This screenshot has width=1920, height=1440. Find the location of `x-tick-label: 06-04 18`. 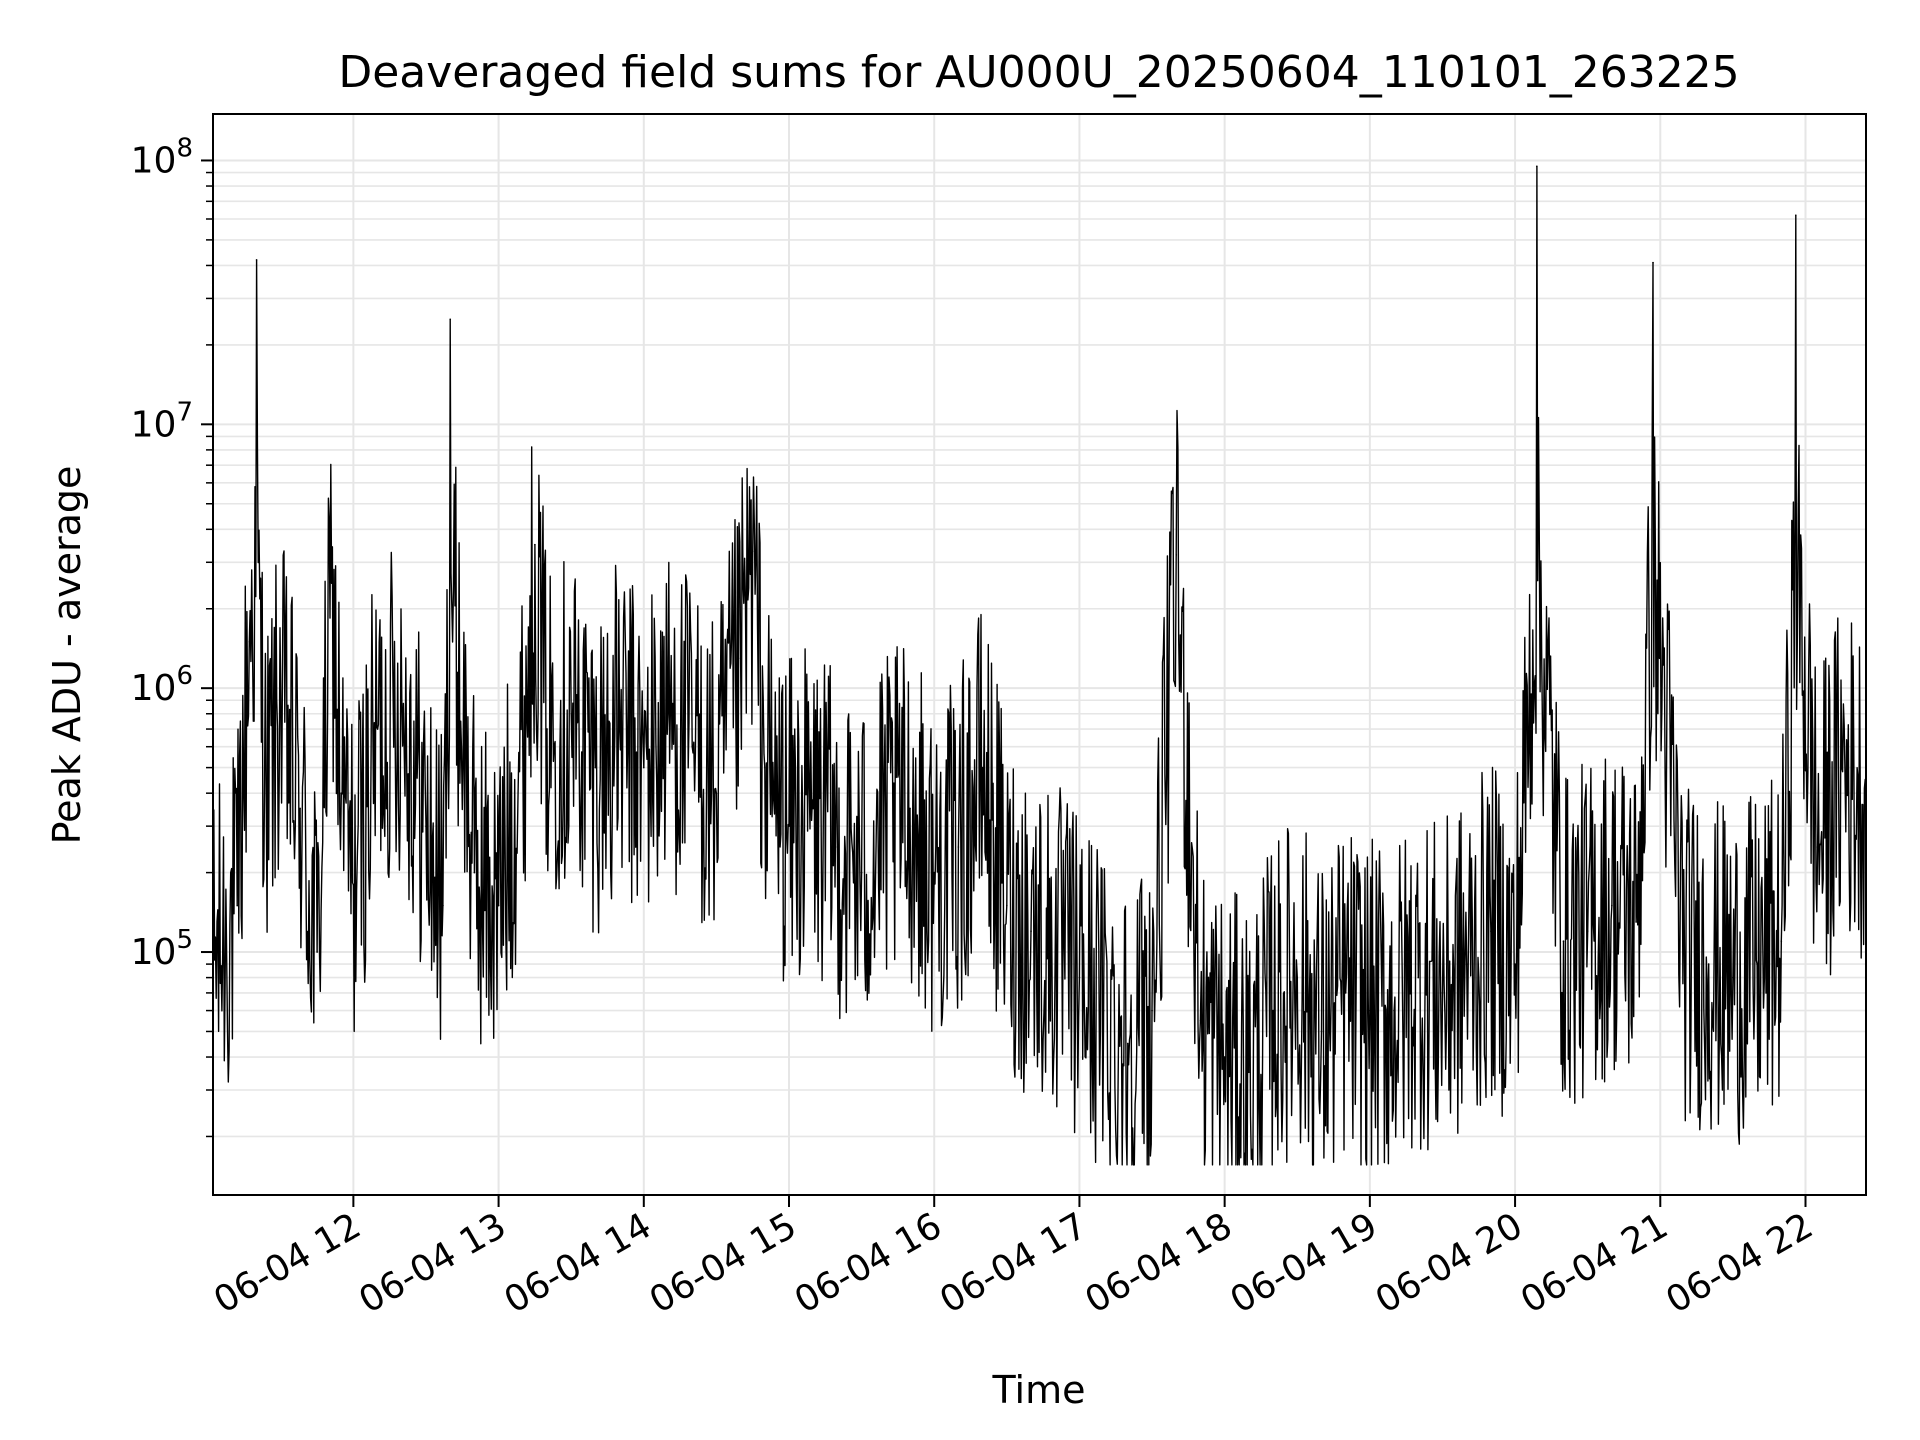

x-tick-label: 06-04 18 is located at coordinates (1158, 1263).